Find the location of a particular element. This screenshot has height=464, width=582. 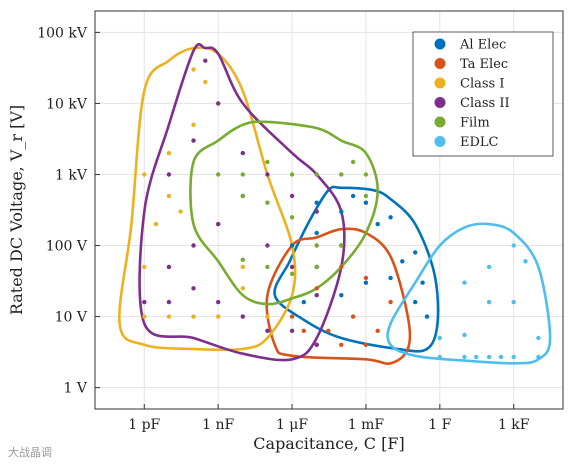

legend-marker-film is located at coordinates (440, 122).